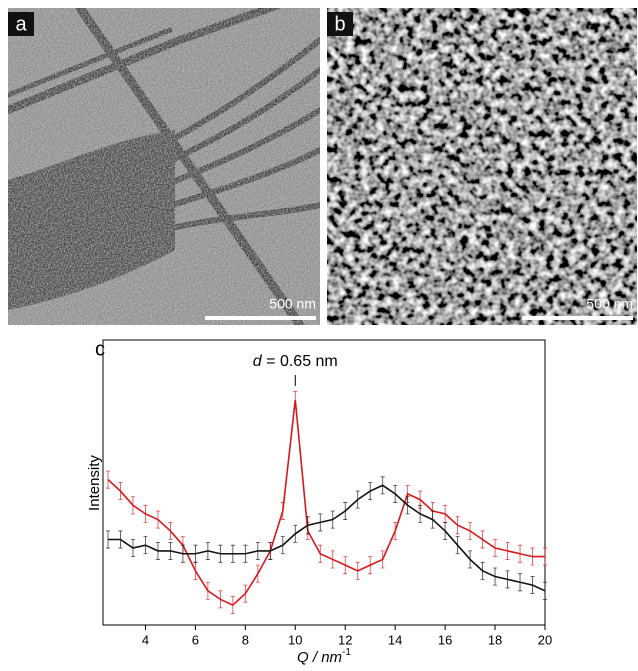 This screenshot has width=638, height=671. I want to click on x-tick-label: 8, so click(245, 639).